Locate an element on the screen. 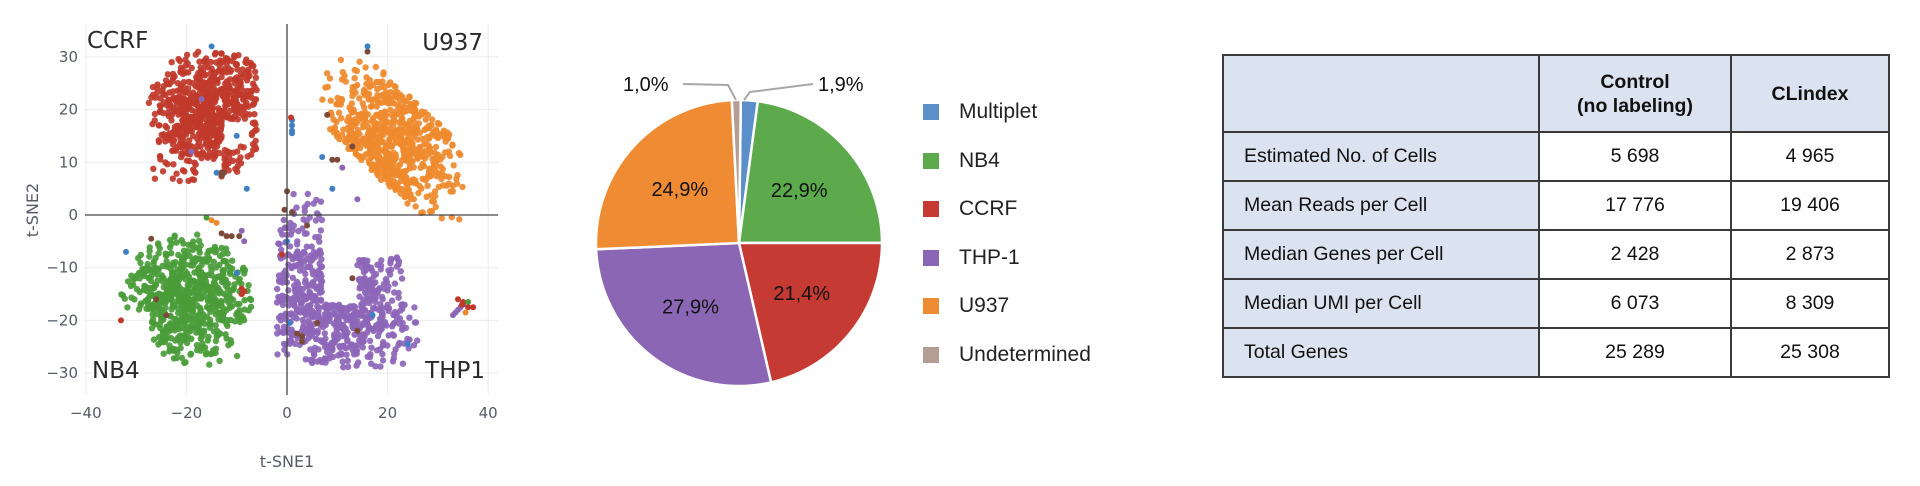 This screenshot has height=486, width=1920. svg-text: 30 is located at coordinates (68, 57).